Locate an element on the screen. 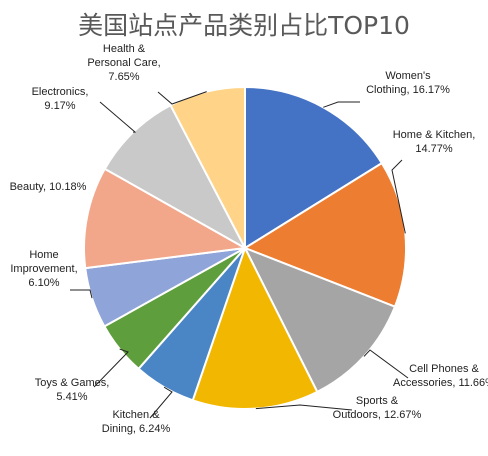  slice-label-electronics: Electronics, 9.17% is located at coordinates (60, 99).